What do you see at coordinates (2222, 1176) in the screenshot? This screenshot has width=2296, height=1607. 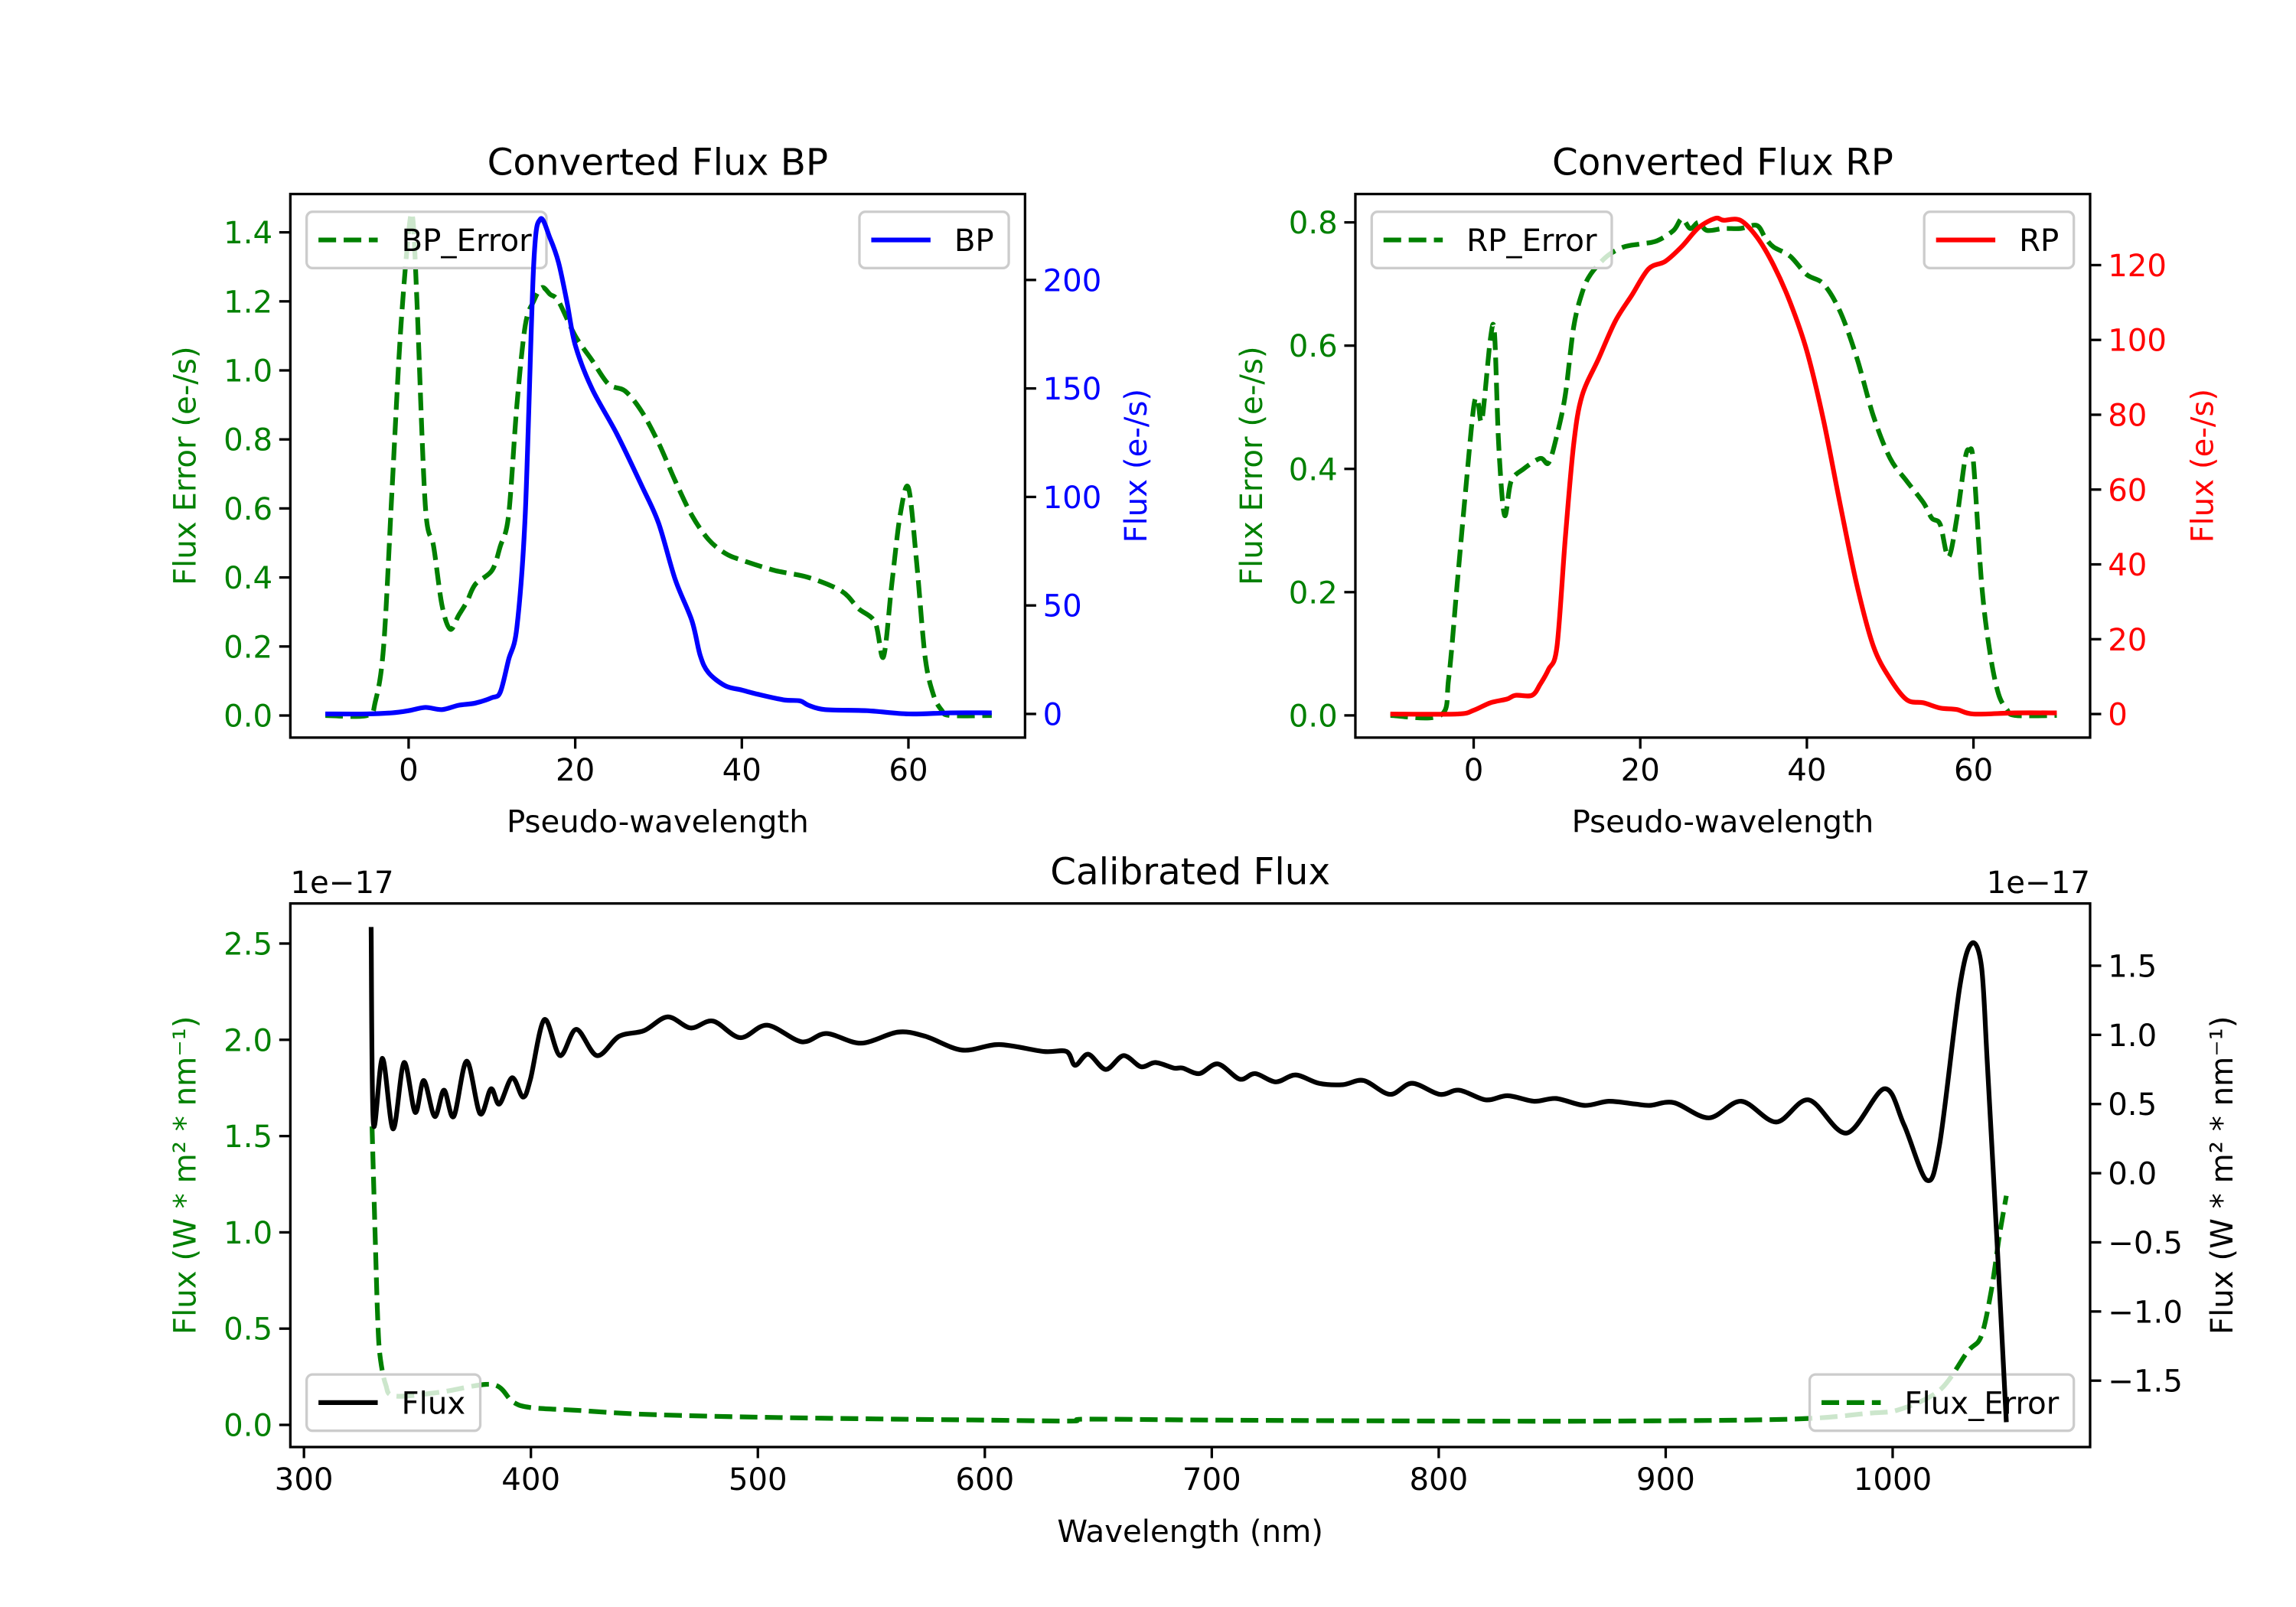 I see `right-y-axis-label: Flux (W * m² * nm⁻¹)` at bounding box center [2222, 1176].